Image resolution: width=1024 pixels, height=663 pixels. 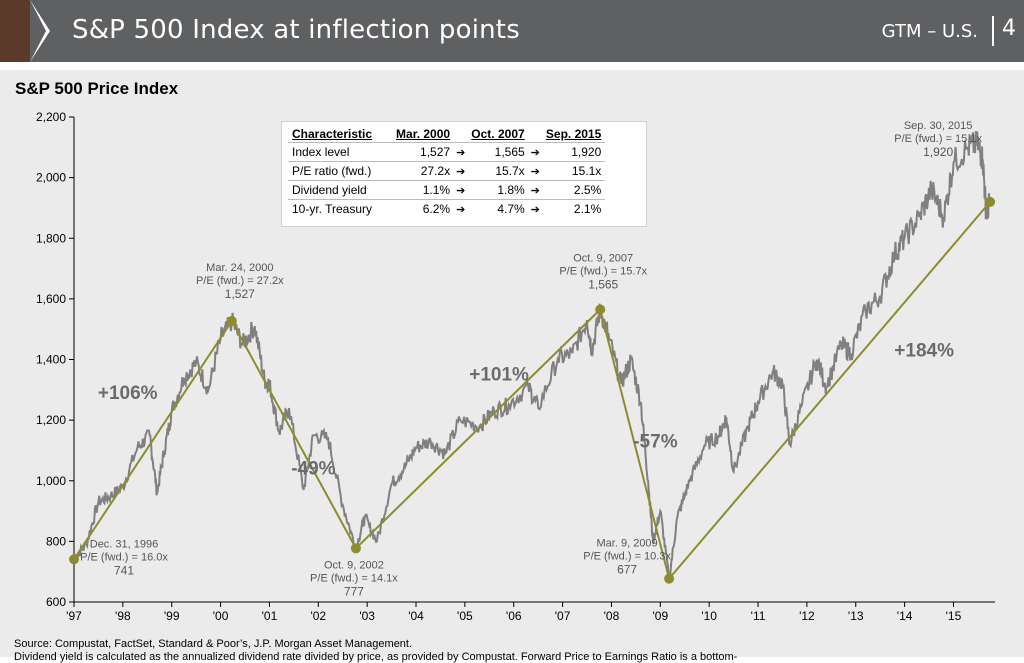 What do you see at coordinates (573, 208) in the screenshot?
I see `table-cell: 2.1%` at bounding box center [573, 208].